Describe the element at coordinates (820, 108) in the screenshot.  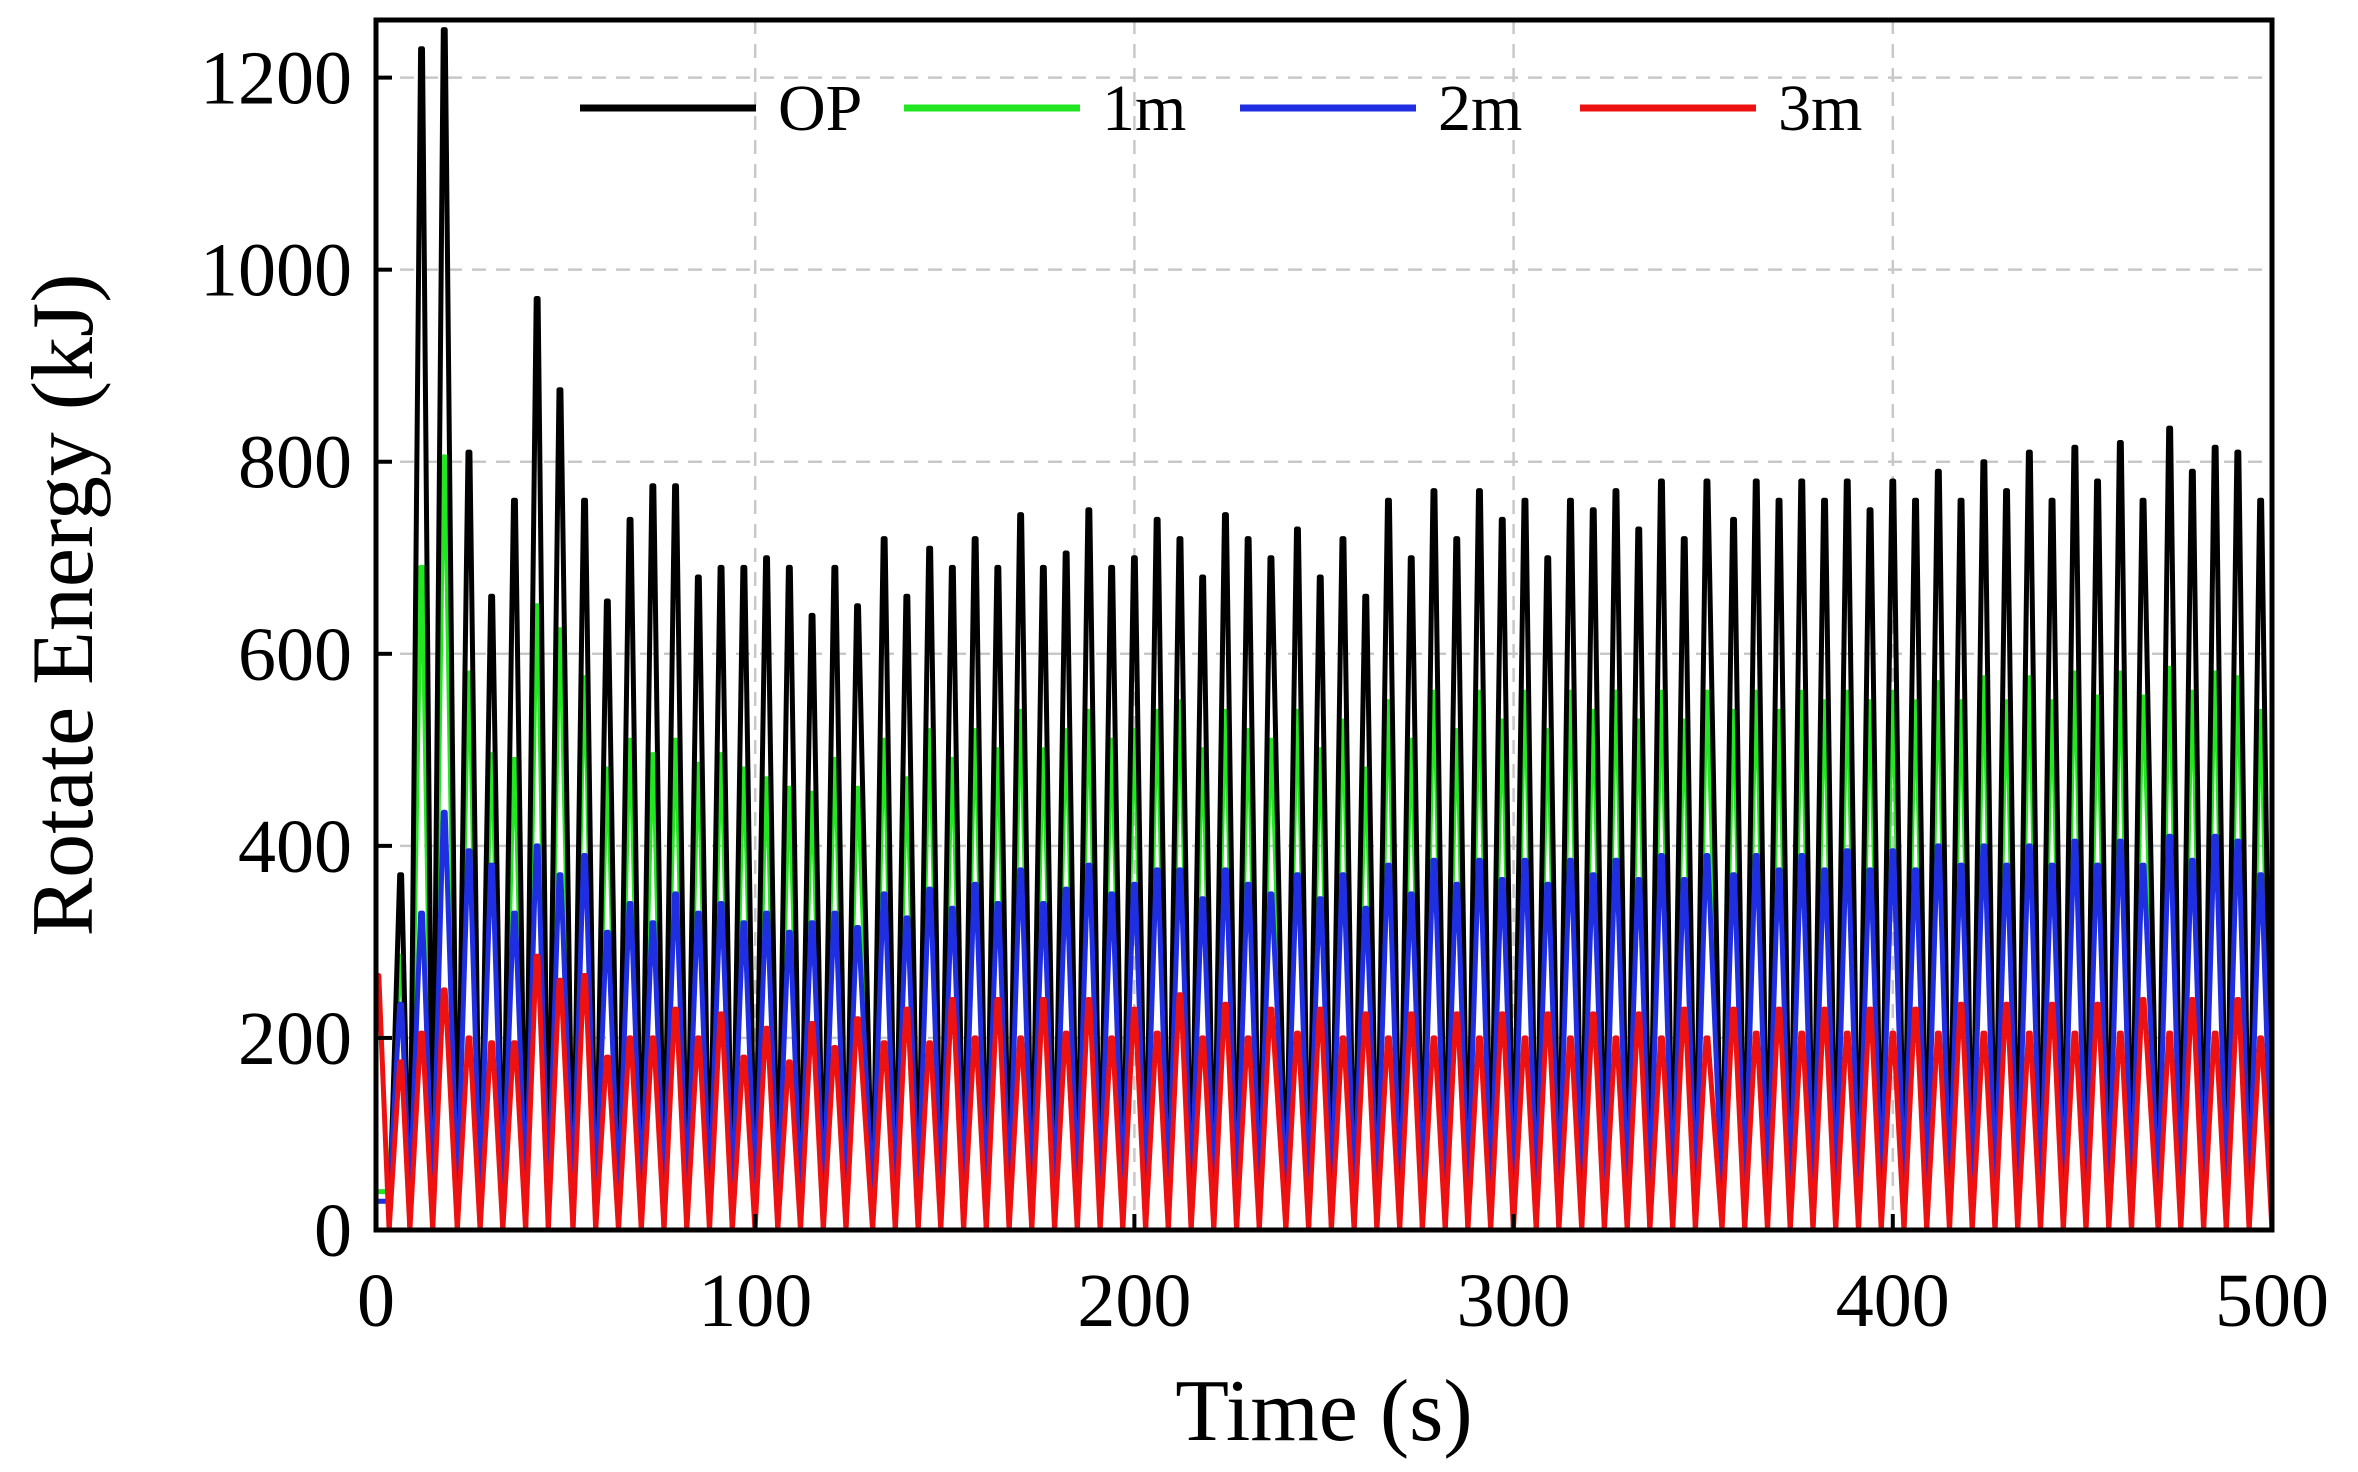
I see `legend-label-OP: OP` at that location.